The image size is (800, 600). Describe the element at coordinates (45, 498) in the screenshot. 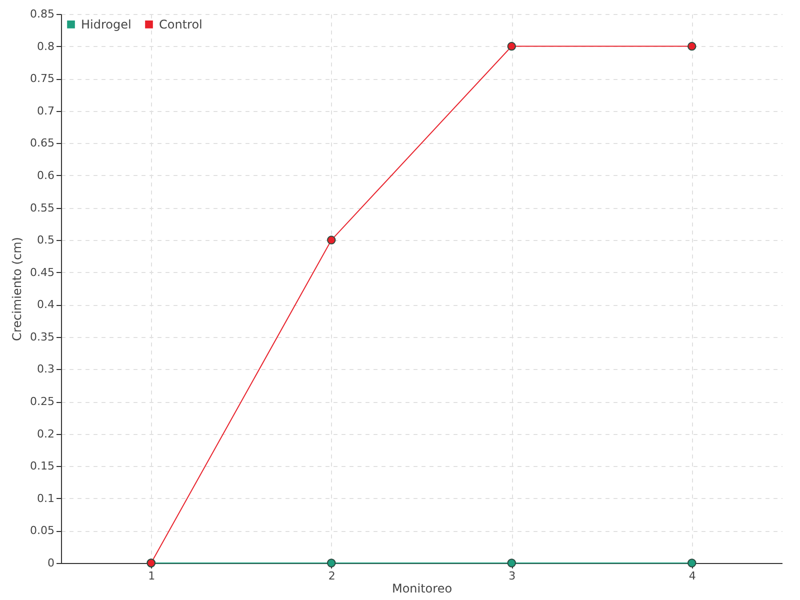

I see `y-tick-label: 0.1` at that location.